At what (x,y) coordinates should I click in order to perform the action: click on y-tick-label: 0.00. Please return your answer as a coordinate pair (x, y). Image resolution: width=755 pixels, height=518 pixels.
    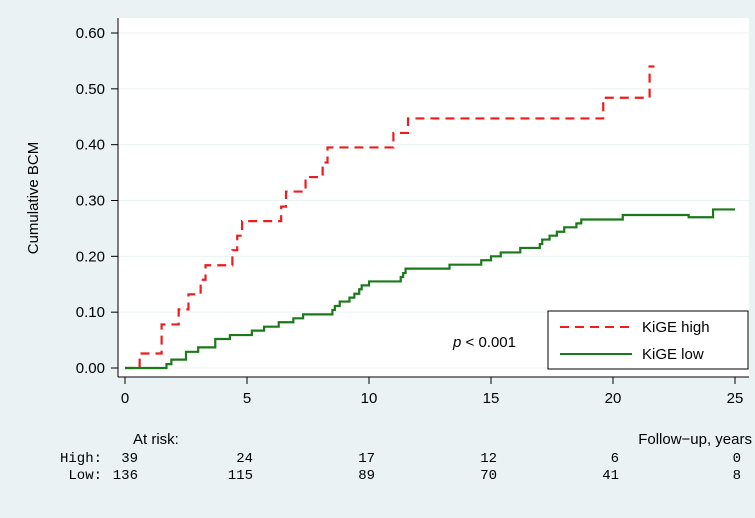
    Looking at the image, I should click on (90, 368).